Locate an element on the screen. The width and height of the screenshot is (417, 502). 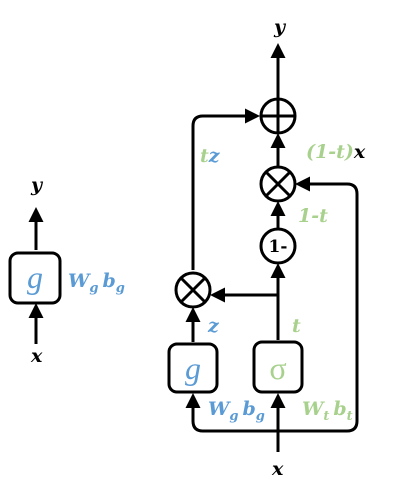
right-output-label: y is located at coordinates (280, 27).